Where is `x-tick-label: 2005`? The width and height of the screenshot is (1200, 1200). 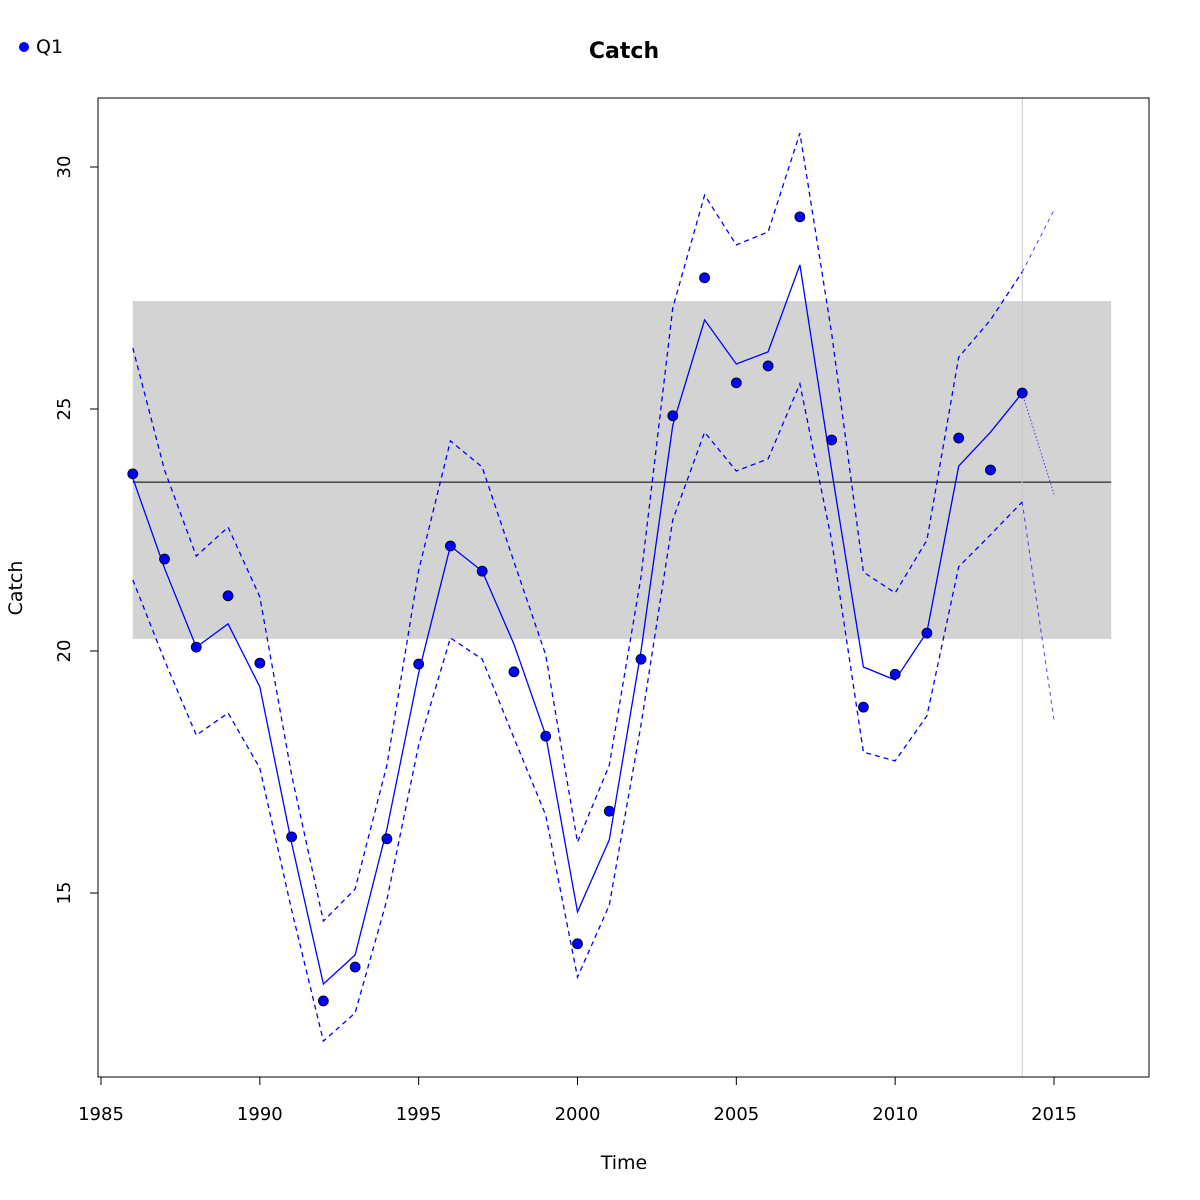 x-tick-label: 2005 is located at coordinates (736, 1114).